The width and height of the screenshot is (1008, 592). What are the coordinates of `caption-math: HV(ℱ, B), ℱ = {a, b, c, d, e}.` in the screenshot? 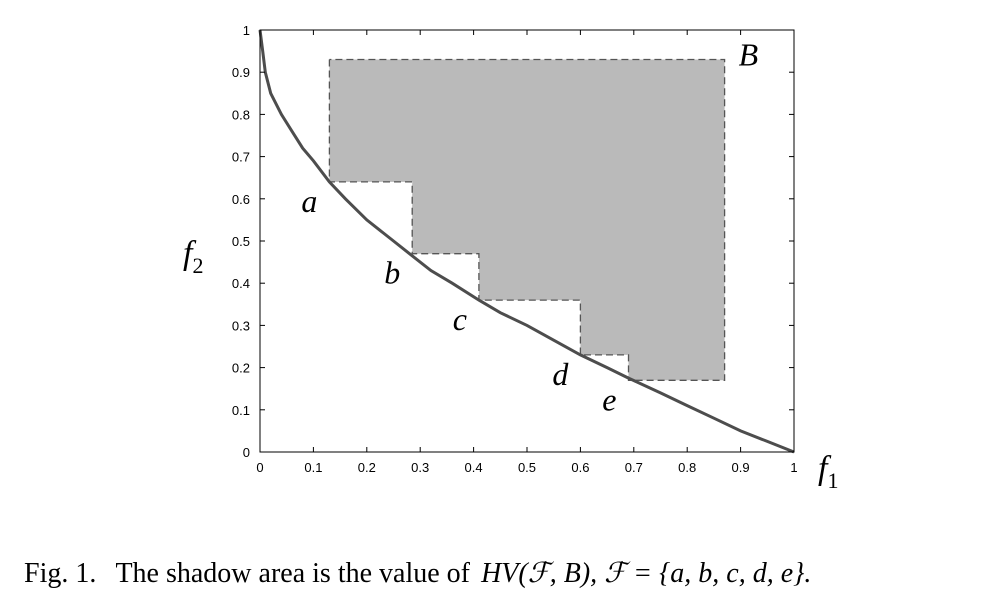 It's located at (645, 573).